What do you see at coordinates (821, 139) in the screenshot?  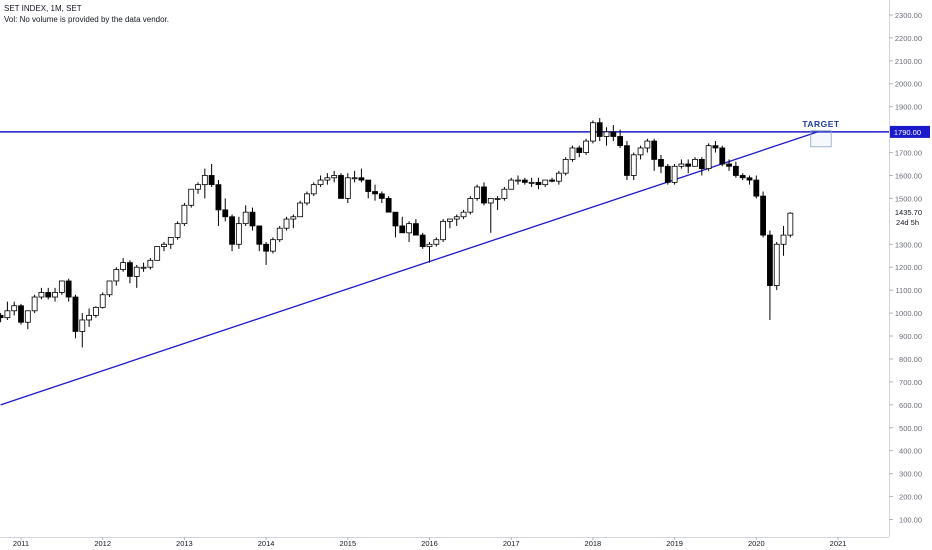 I see `target-box` at bounding box center [821, 139].